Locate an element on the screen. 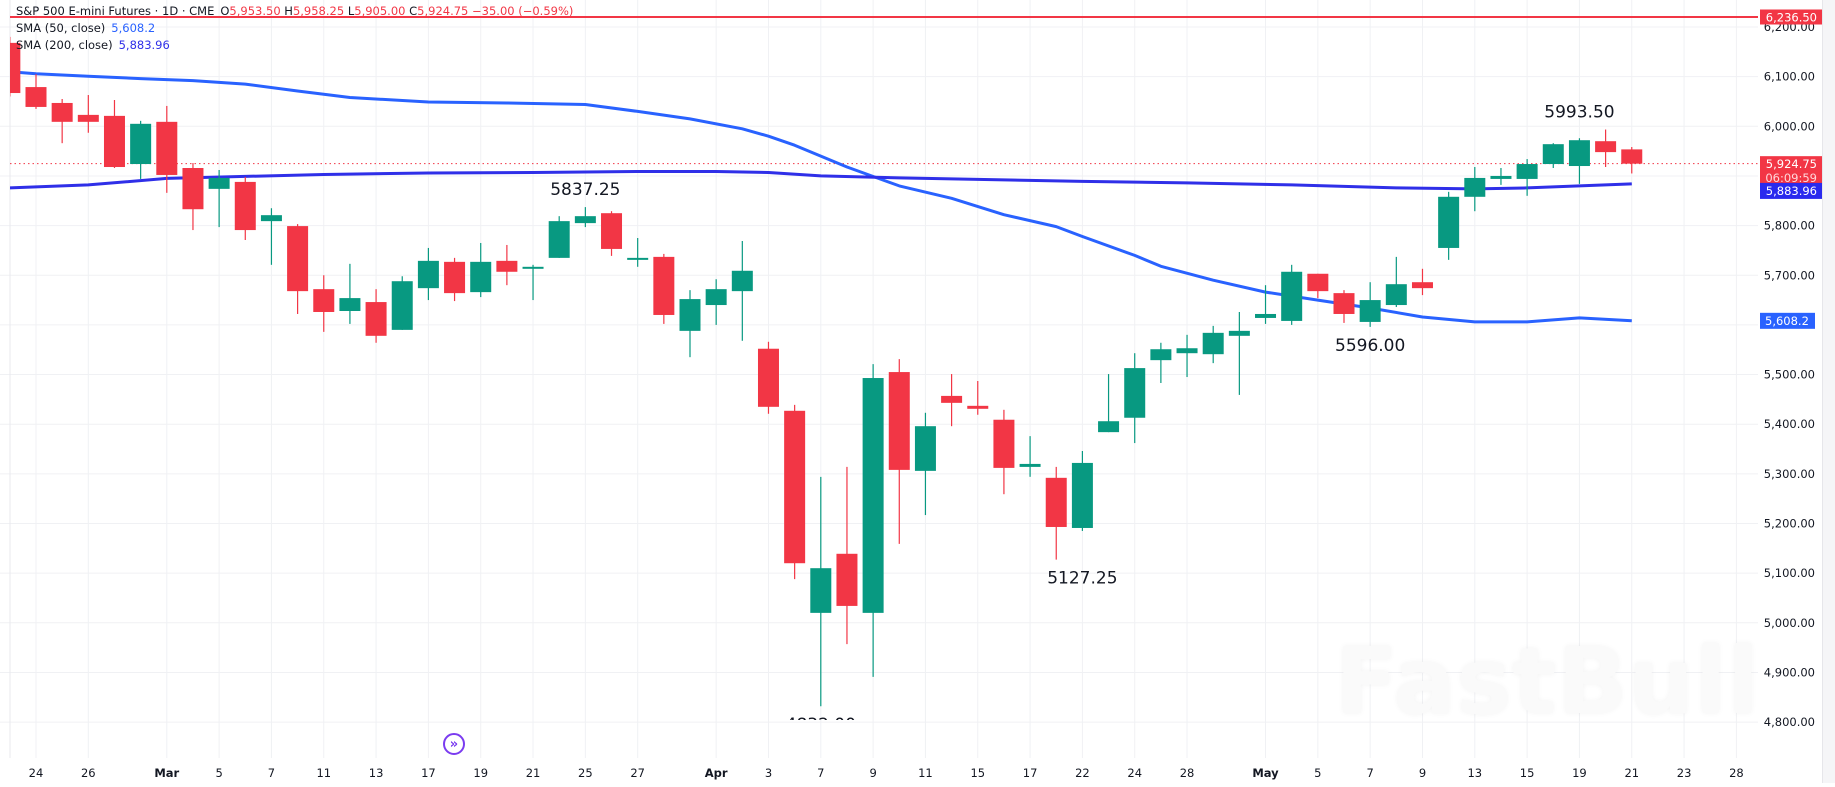 This screenshot has height=787, width=1835. indicator-value: 5,608.2 is located at coordinates (133, 28).